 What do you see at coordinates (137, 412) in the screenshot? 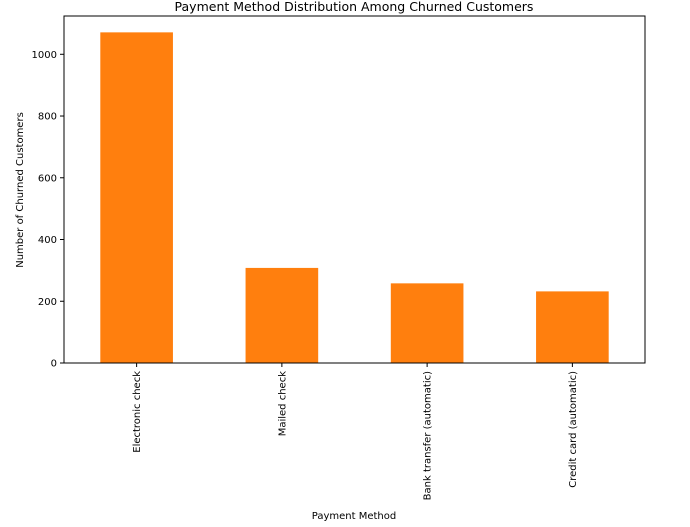
I see `x-tick-label-0: Electronic check` at bounding box center [137, 412].